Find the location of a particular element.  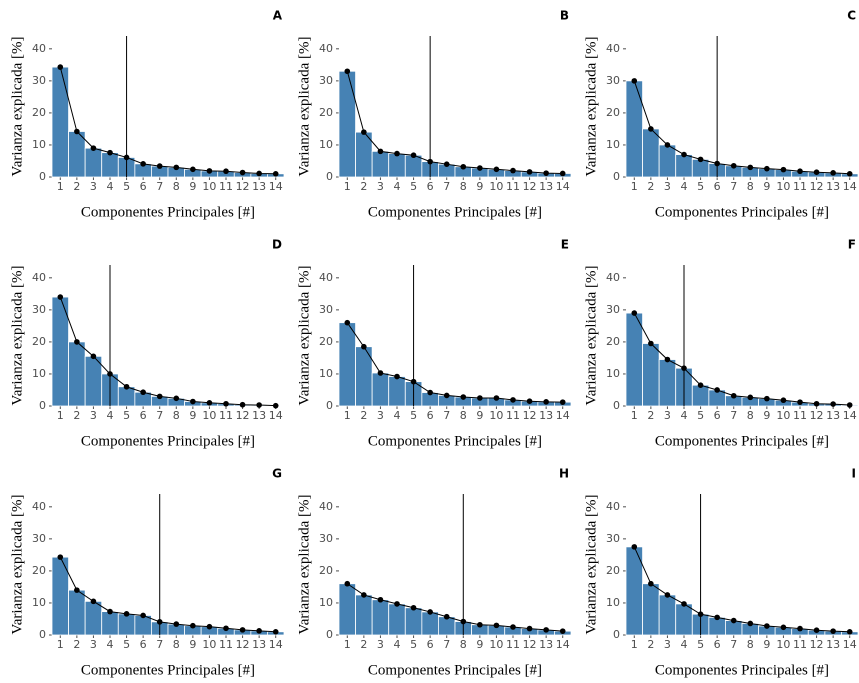

y-tick-label: 30 is located at coordinates (39, 80).